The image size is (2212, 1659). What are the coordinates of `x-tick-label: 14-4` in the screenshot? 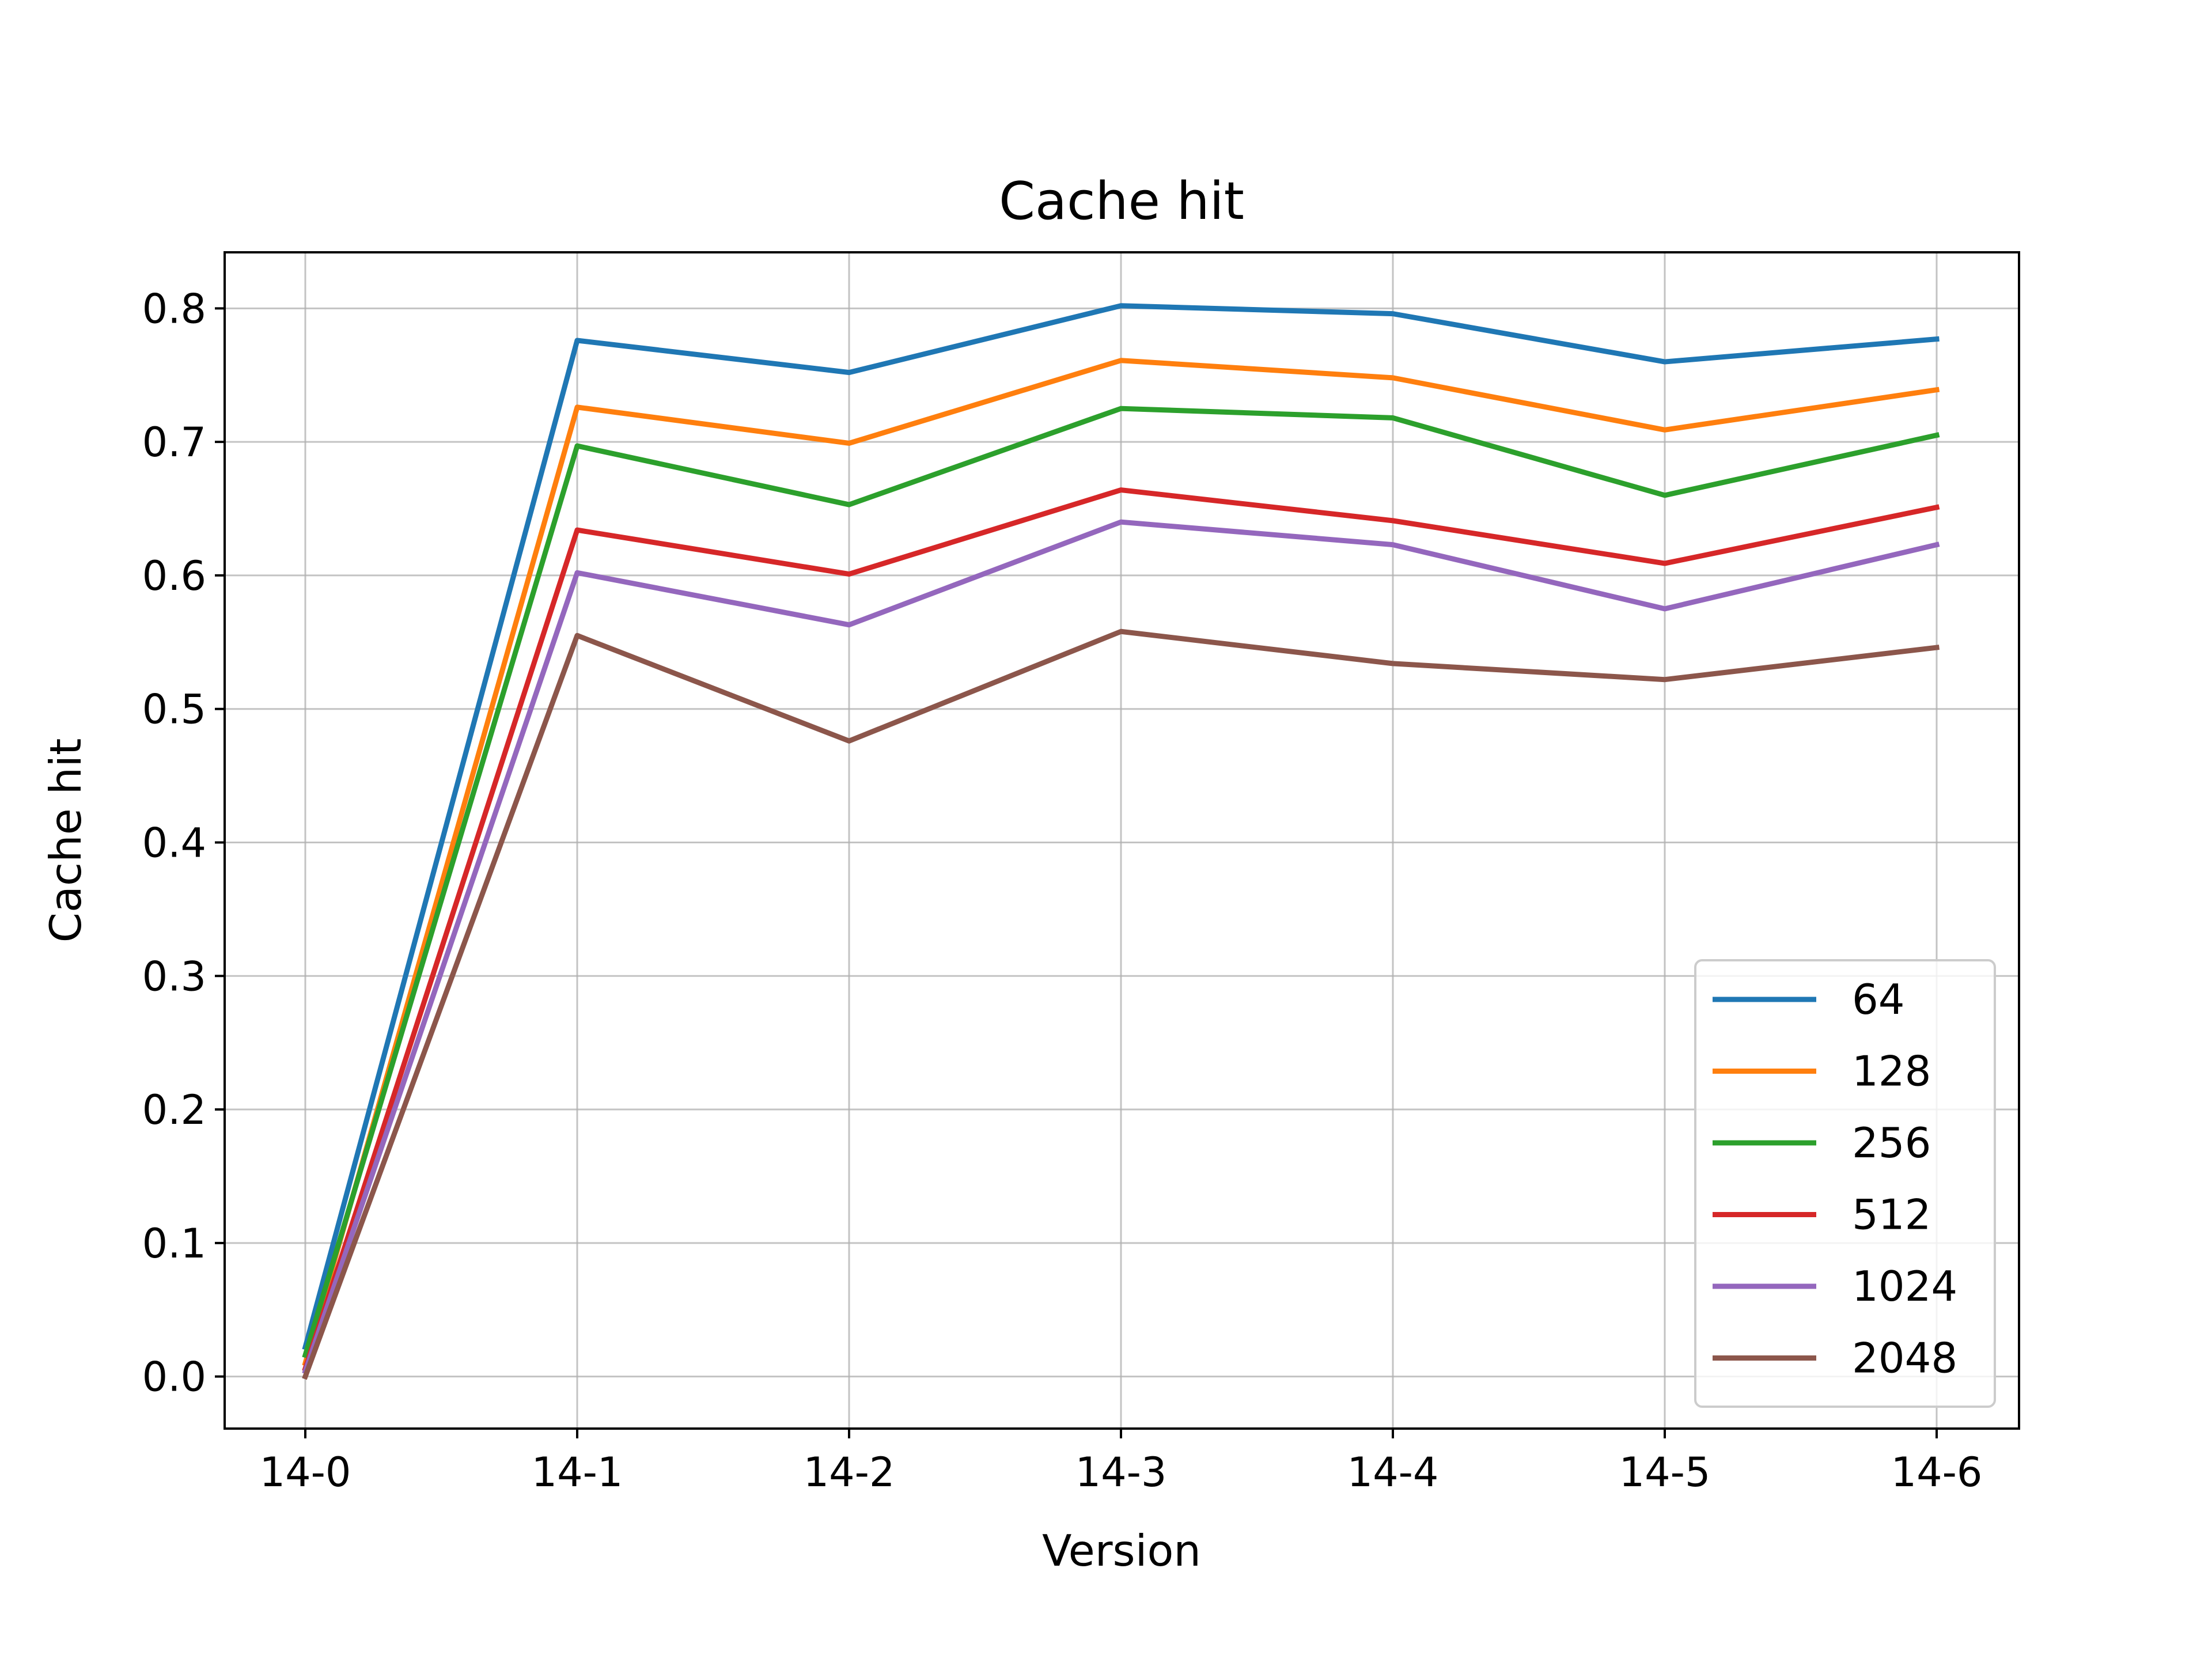 It's located at (1393, 1472).